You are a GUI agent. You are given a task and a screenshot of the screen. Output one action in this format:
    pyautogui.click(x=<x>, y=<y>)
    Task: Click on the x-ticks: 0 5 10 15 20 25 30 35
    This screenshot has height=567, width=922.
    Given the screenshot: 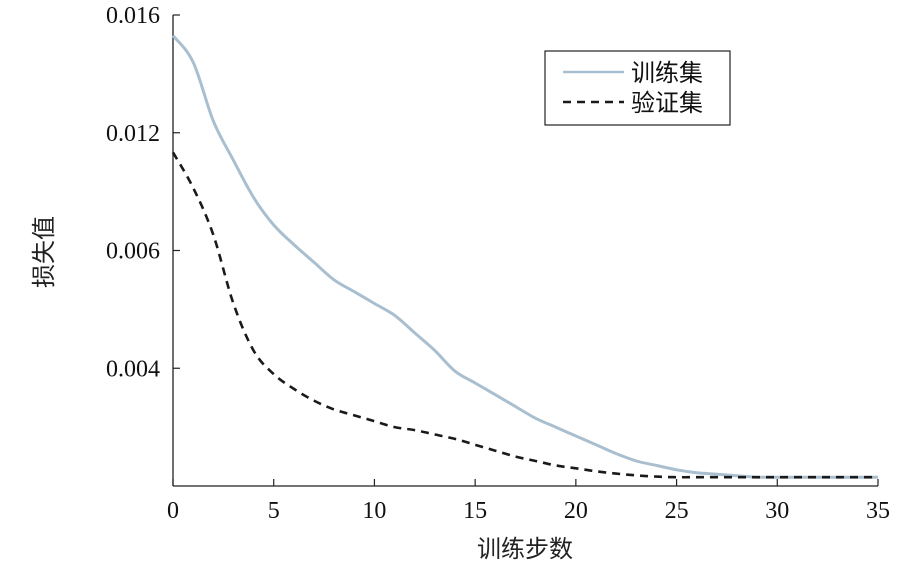 What is the action you would take?
    pyautogui.click(x=528, y=501)
    